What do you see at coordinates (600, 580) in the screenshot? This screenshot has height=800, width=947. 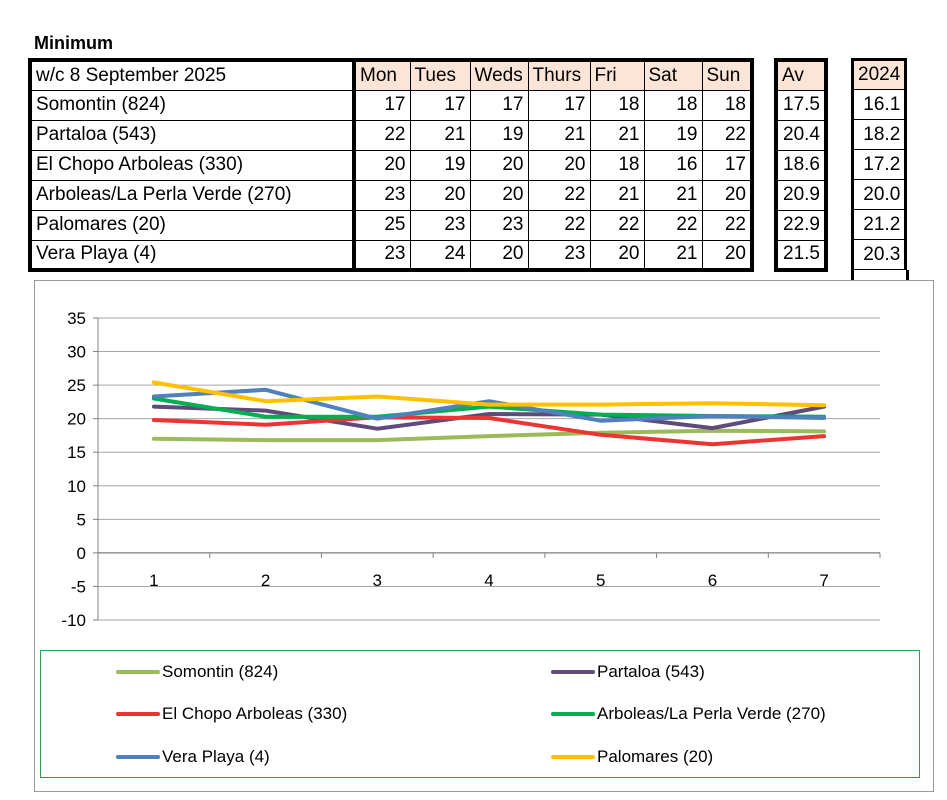 I see `x-tick-label: 5` at bounding box center [600, 580].